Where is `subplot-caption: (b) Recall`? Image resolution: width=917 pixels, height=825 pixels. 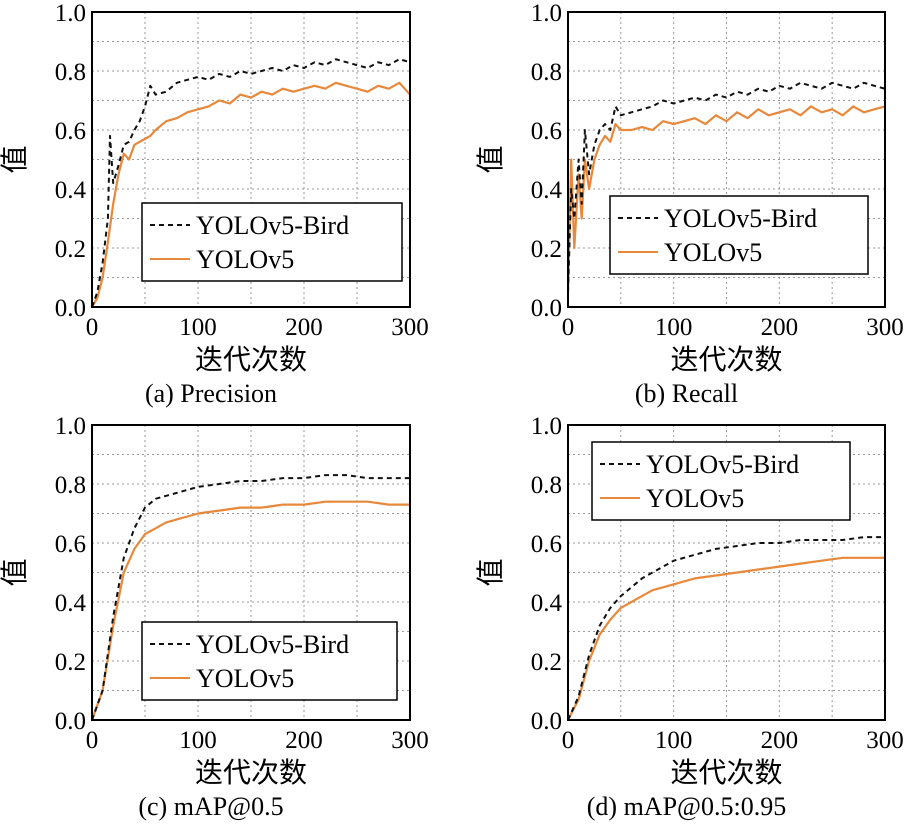 subplot-caption: (b) Recall is located at coordinates (686, 393).